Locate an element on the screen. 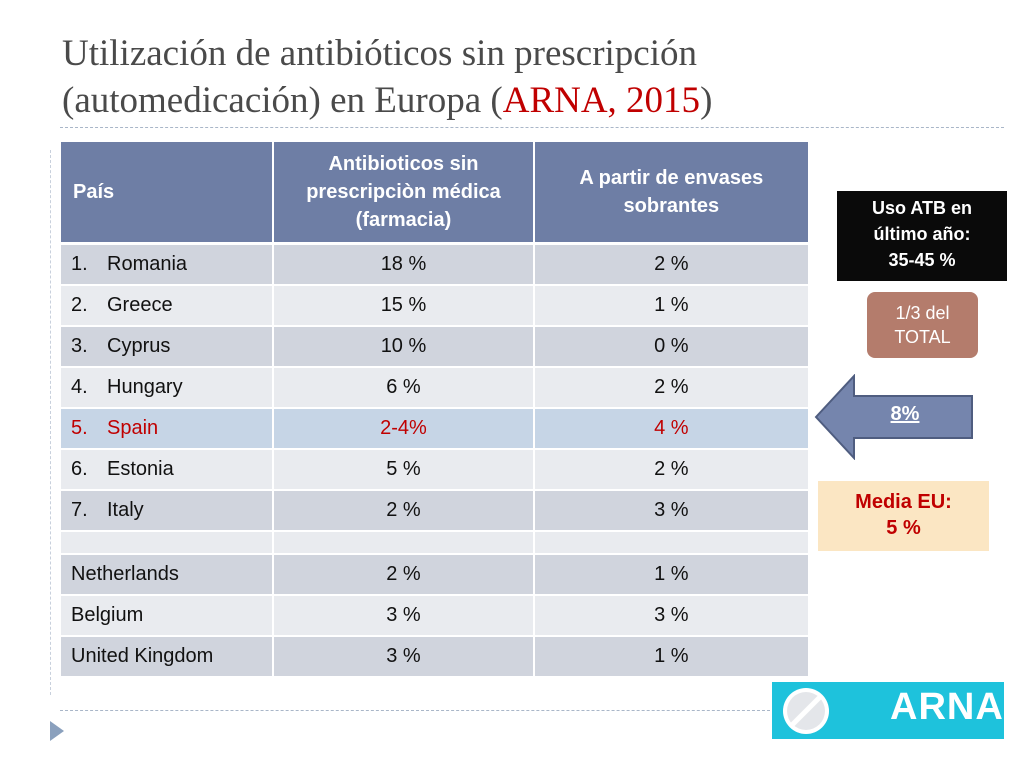  leftover-cell: 0 % is located at coordinates (672, 347).